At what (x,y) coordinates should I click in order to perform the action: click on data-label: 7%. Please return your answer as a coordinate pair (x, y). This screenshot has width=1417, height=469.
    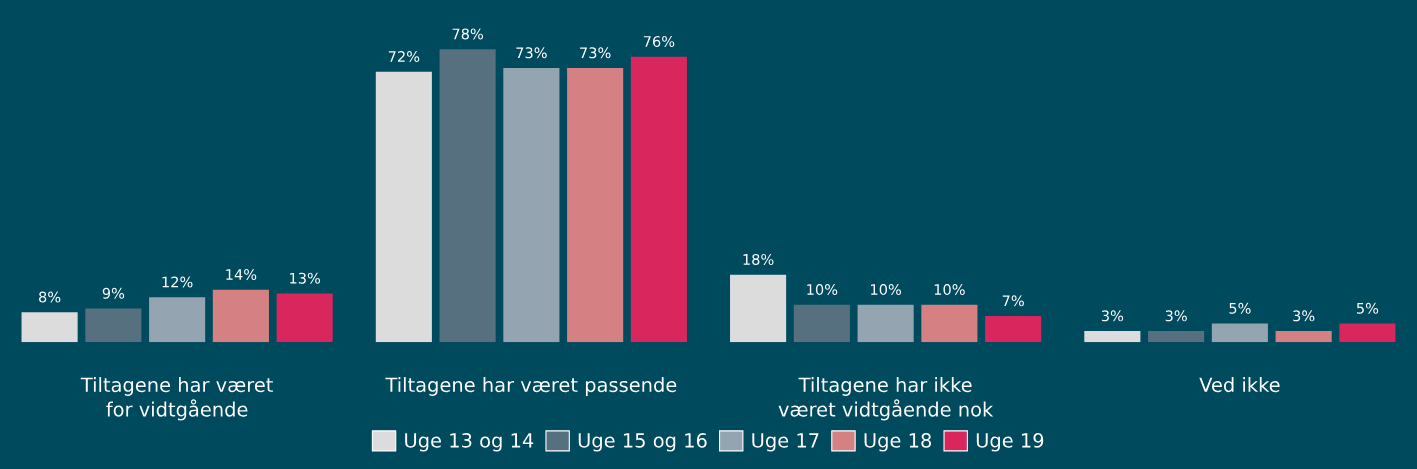
    Looking at the image, I should click on (1013, 301).